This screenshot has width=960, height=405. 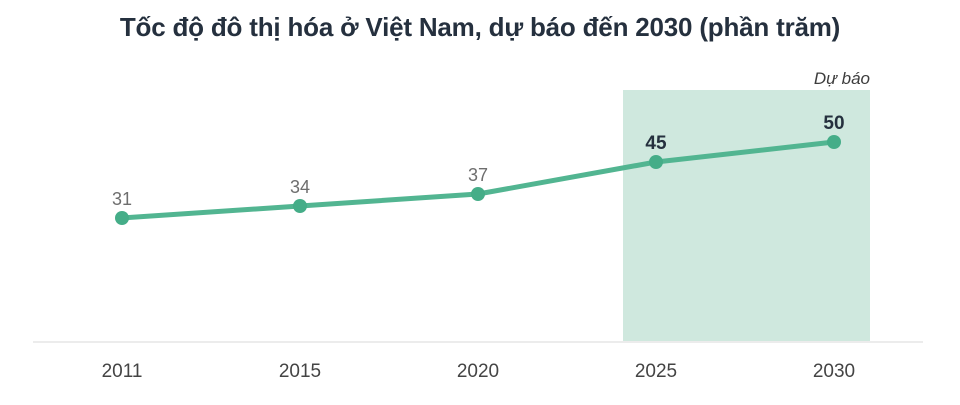 What do you see at coordinates (478, 194) in the screenshot?
I see `data-point-2020` at bounding box center [478, 194].